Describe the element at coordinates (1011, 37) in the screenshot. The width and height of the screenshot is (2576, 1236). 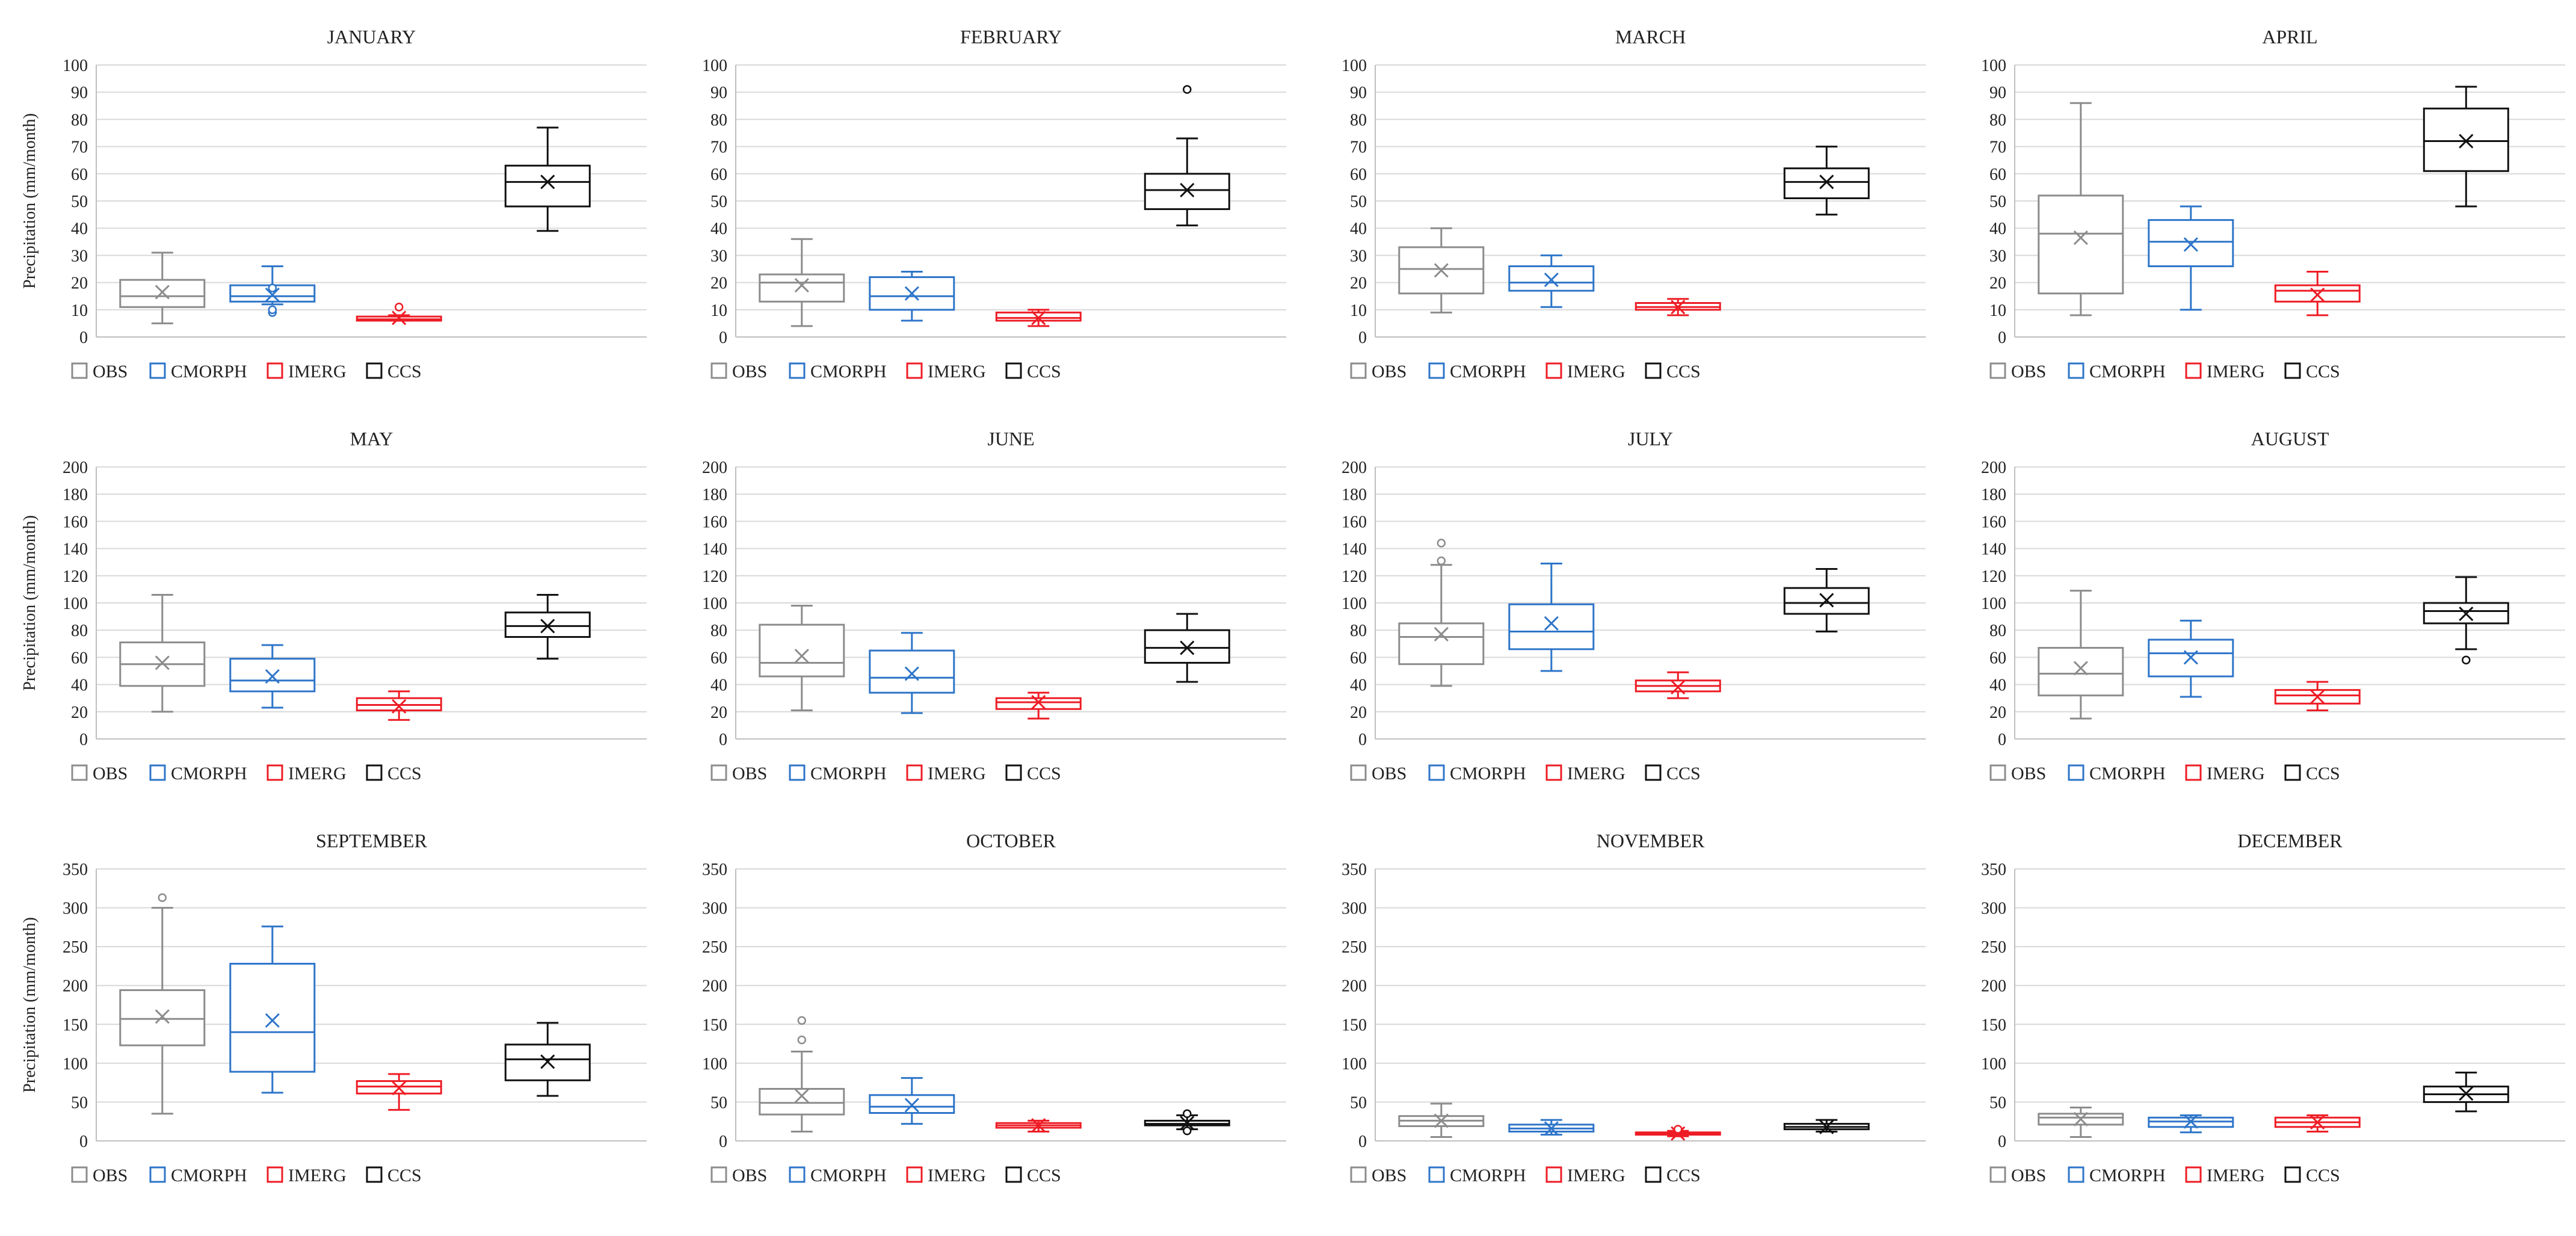
I see `chart-title: FEBRUARY` at that location.